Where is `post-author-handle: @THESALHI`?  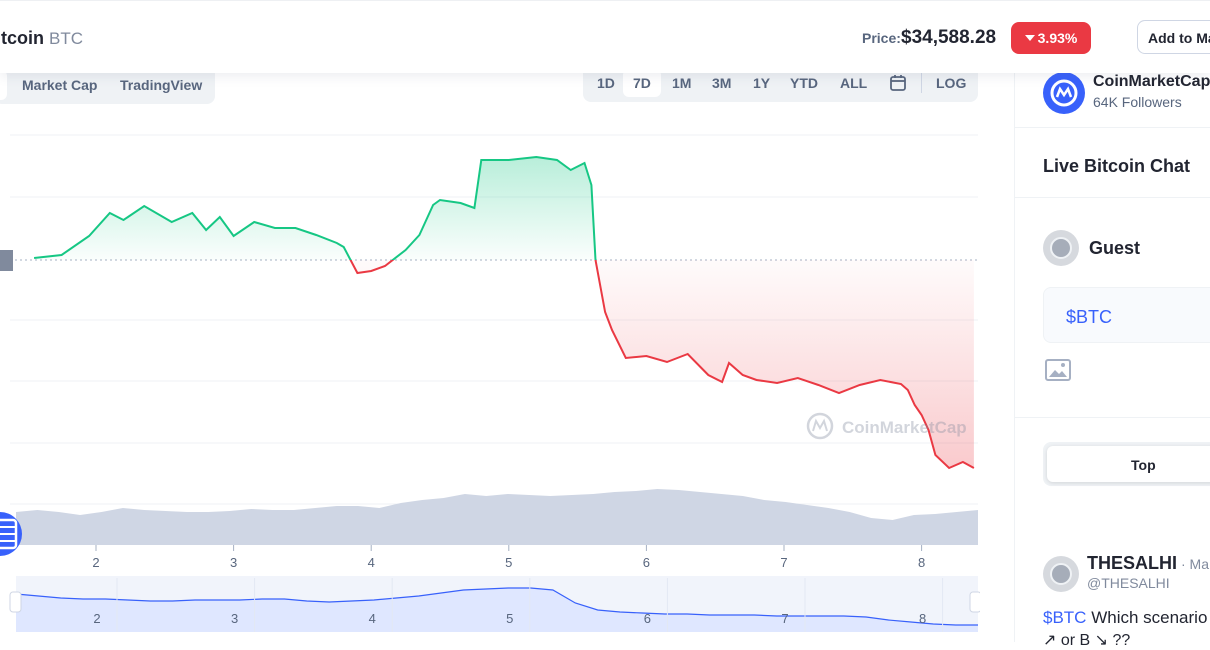 post-author-handle: @THESALHI is located at coordinates (1128, 583).